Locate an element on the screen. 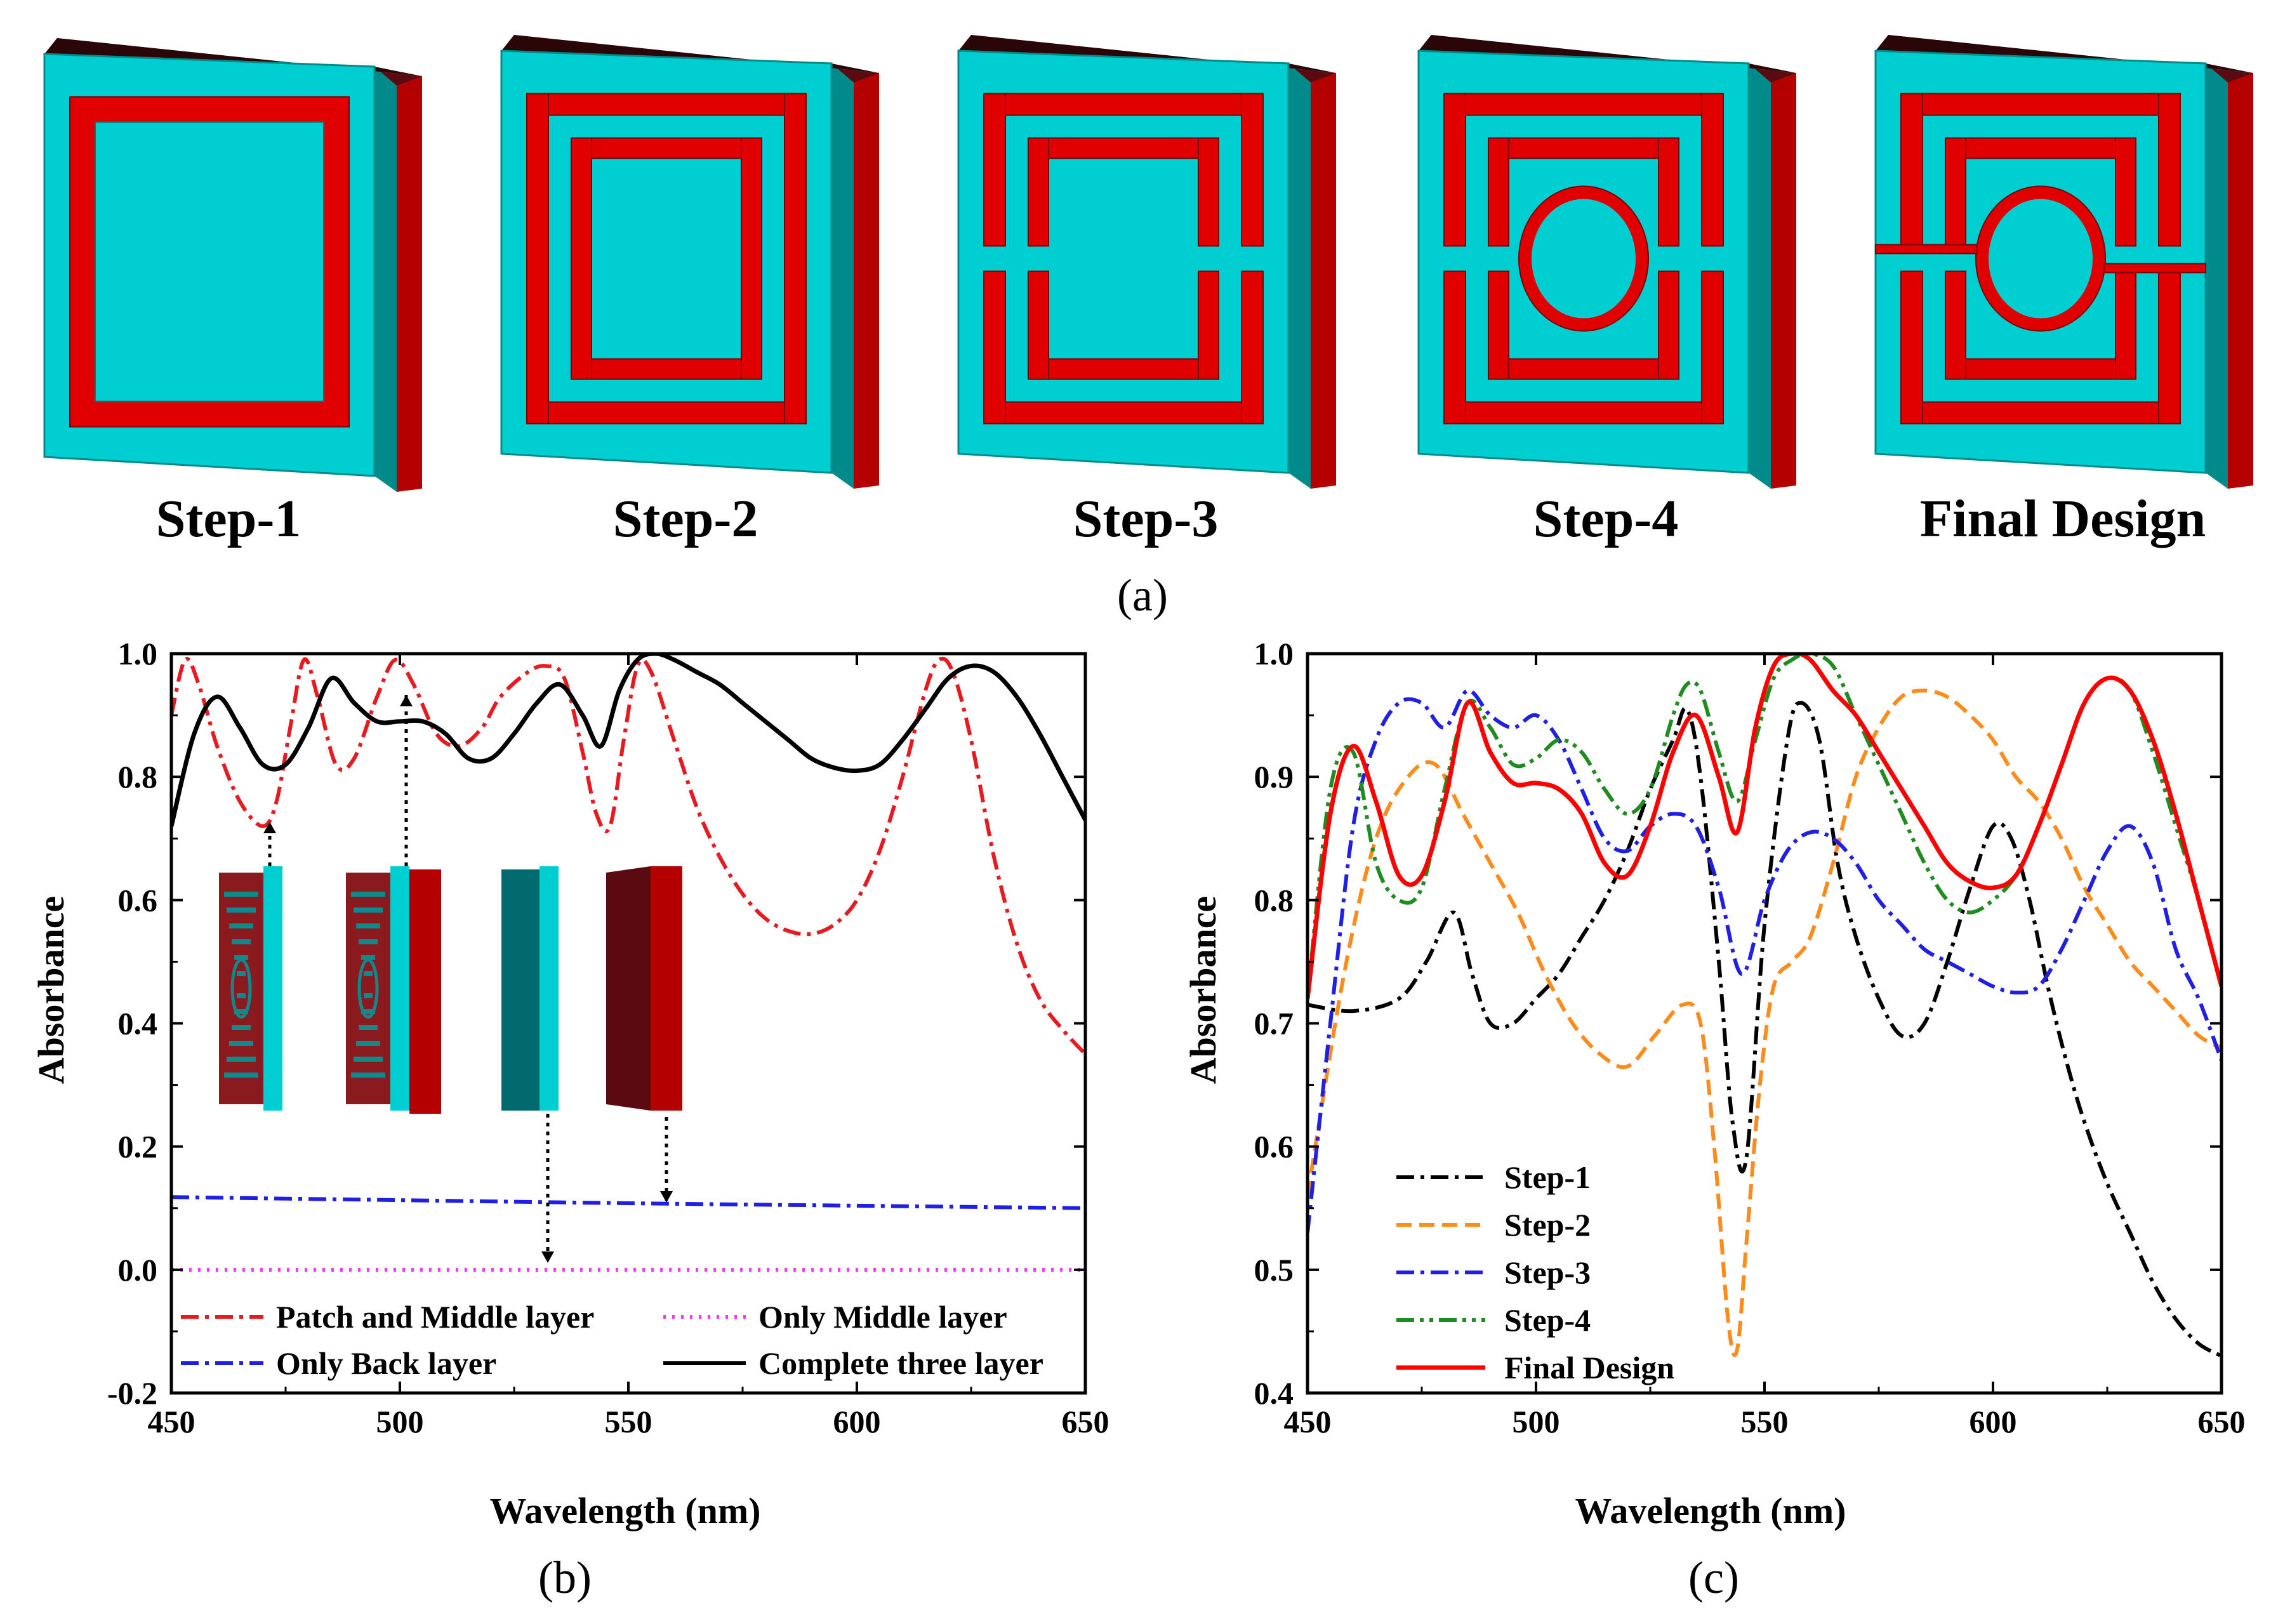 Image resolution: width=2271 pixels, height=1624 pixels. inset-full is located at coordinates (394, 990).